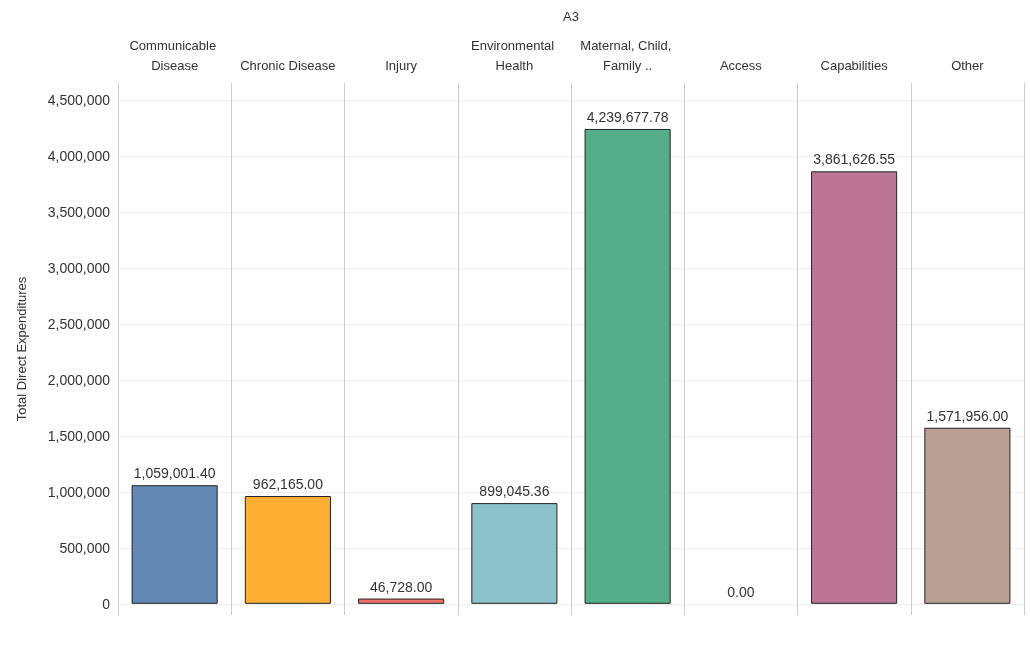  Describe the element at coordinates (288, 484) in the screenshot. I see `data-label: 962,165.00` at that location.